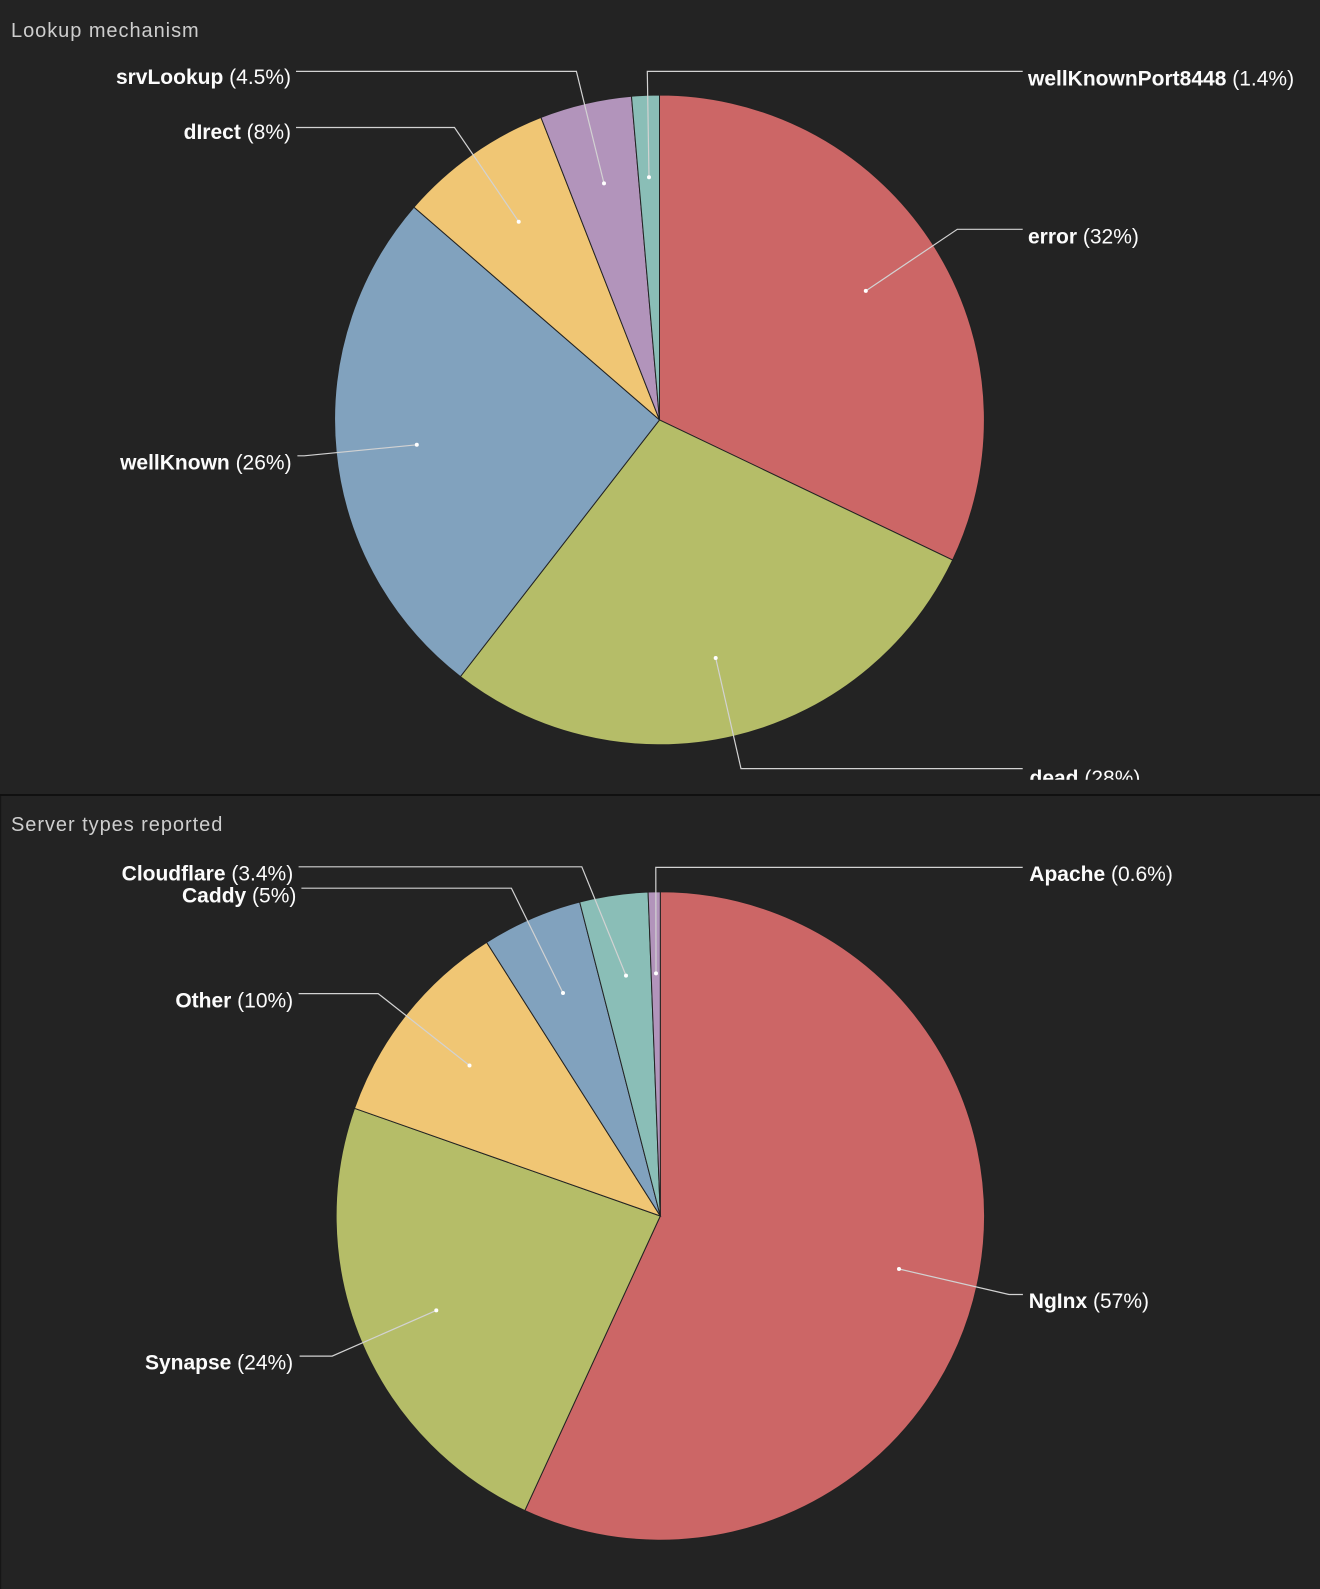 This screenshot has height=1589, width=1320. What do you see at coordinates (105, 31) in the screenshot?
I see `svg-text: Lookup mechanism` at bounding box center [105, 31].